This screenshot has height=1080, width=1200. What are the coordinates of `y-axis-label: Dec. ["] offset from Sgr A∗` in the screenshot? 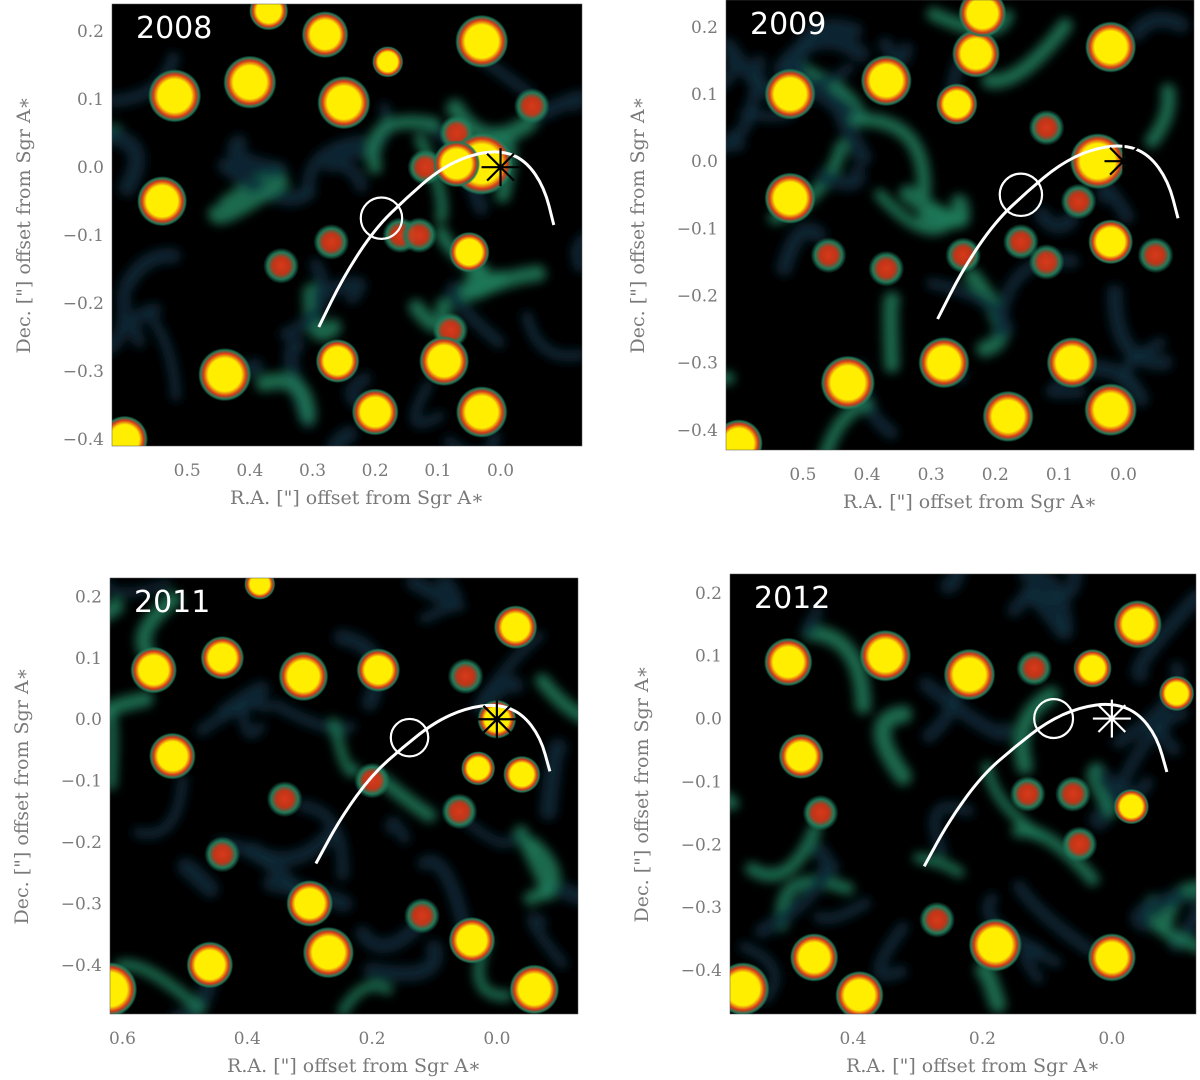 It's located at (642, 794).